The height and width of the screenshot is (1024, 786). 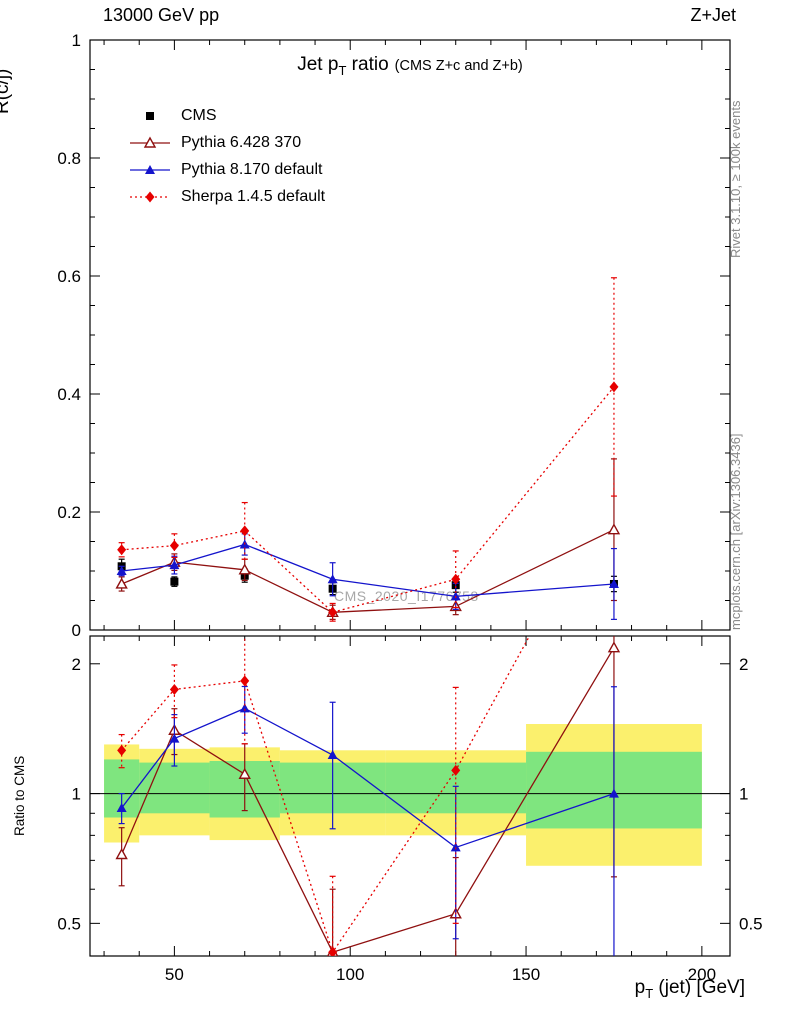 I want to click on cms-marker-icon, so click(x=150, y=115).